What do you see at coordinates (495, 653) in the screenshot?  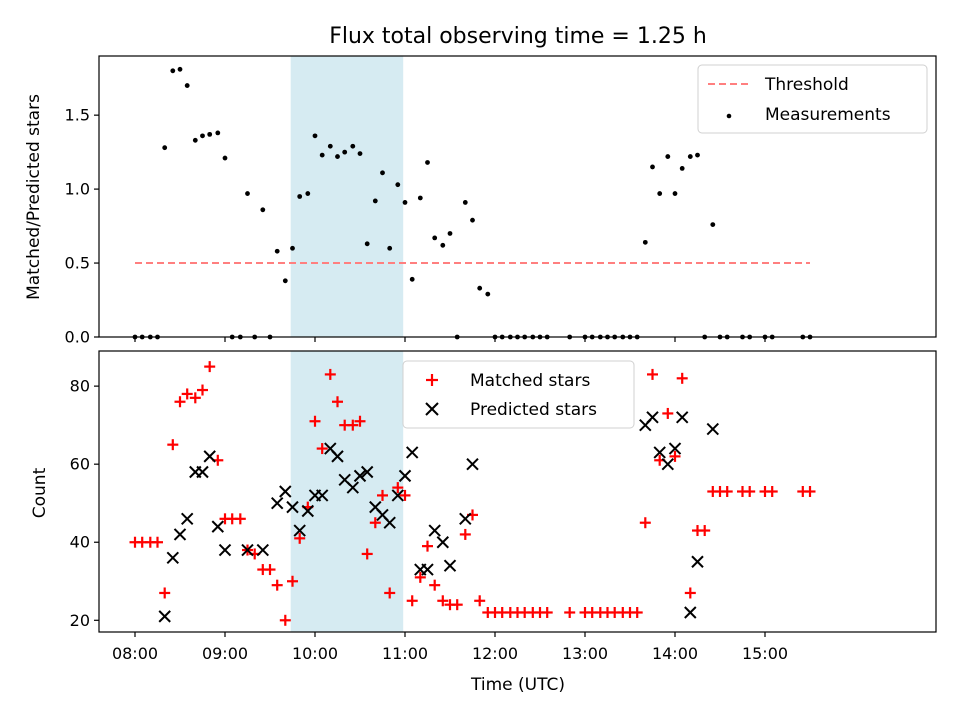 I see `bottom-x-tick-label: 12:00` at bounding box center [495, 653].